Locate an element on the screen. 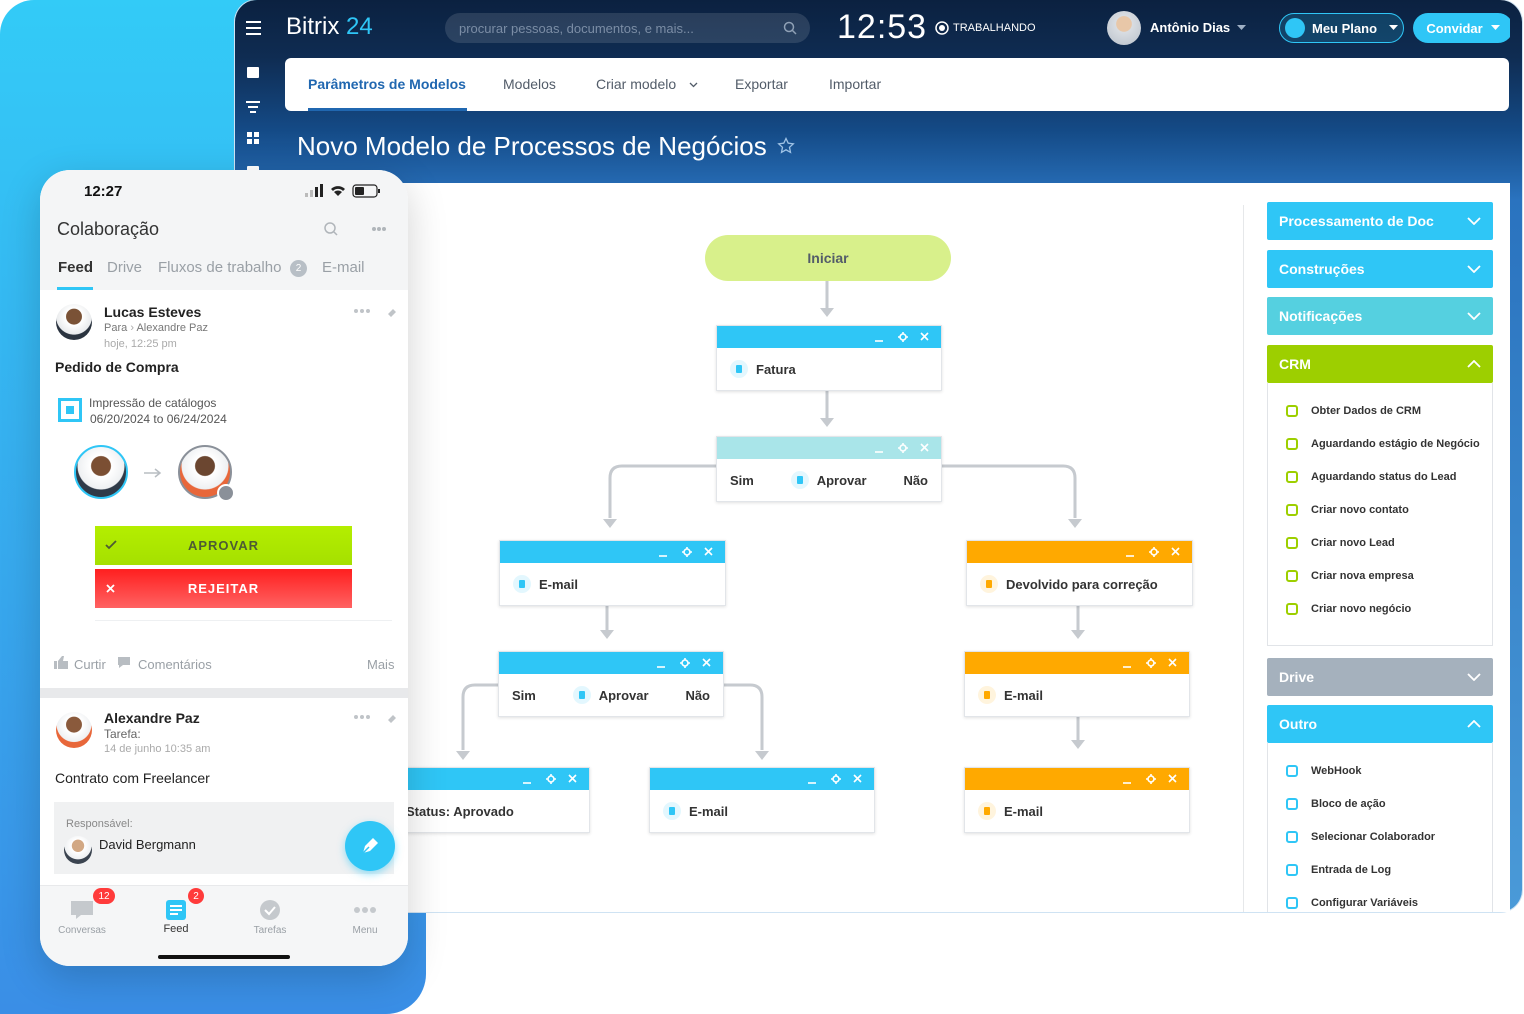 The width and height of the screenshot is (1524, 1014). node-label: Status: Aprovado is located at coordinates (460, 811).